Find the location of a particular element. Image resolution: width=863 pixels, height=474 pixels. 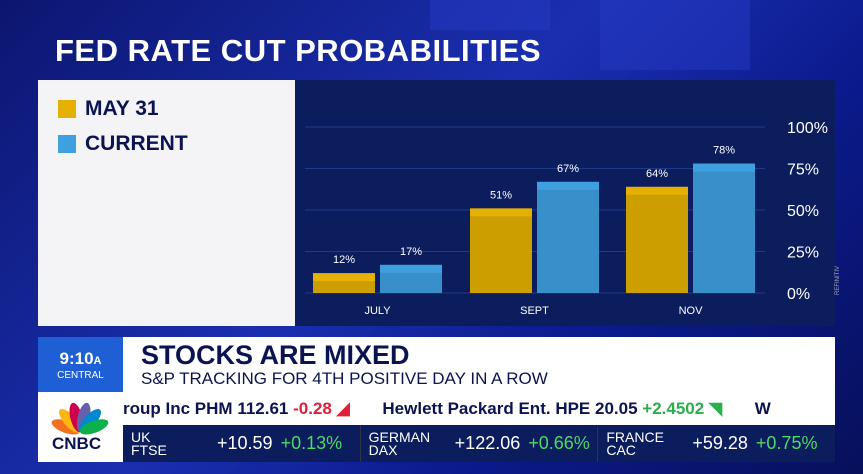

logo-text: CNBC is located at coordinates (77, 443).